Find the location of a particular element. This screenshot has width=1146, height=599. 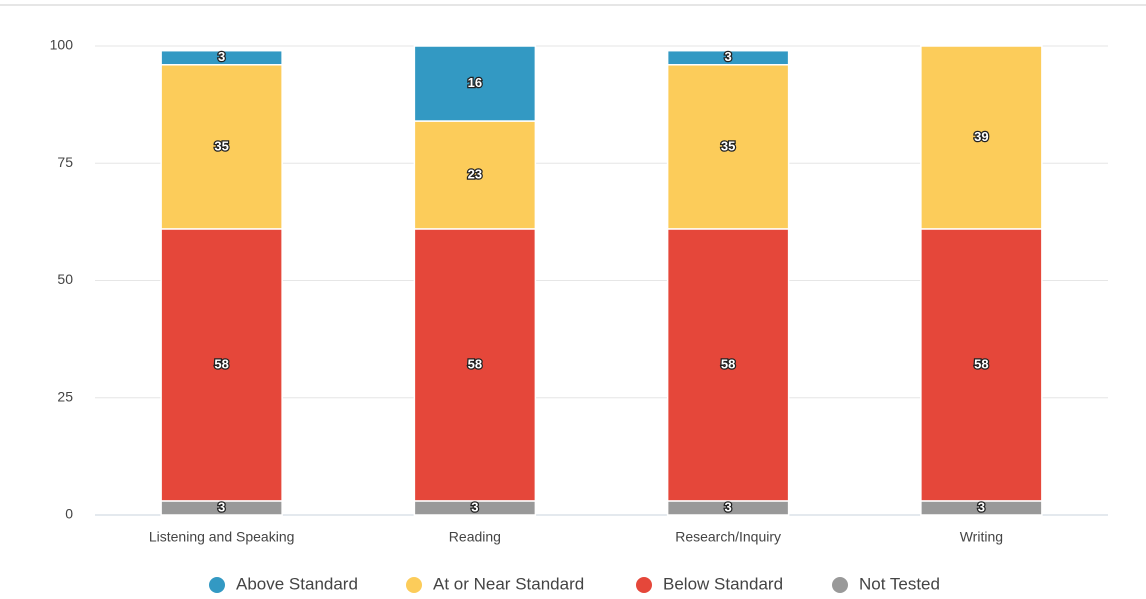

value-label: 16 is located at coordinates (475, 82).